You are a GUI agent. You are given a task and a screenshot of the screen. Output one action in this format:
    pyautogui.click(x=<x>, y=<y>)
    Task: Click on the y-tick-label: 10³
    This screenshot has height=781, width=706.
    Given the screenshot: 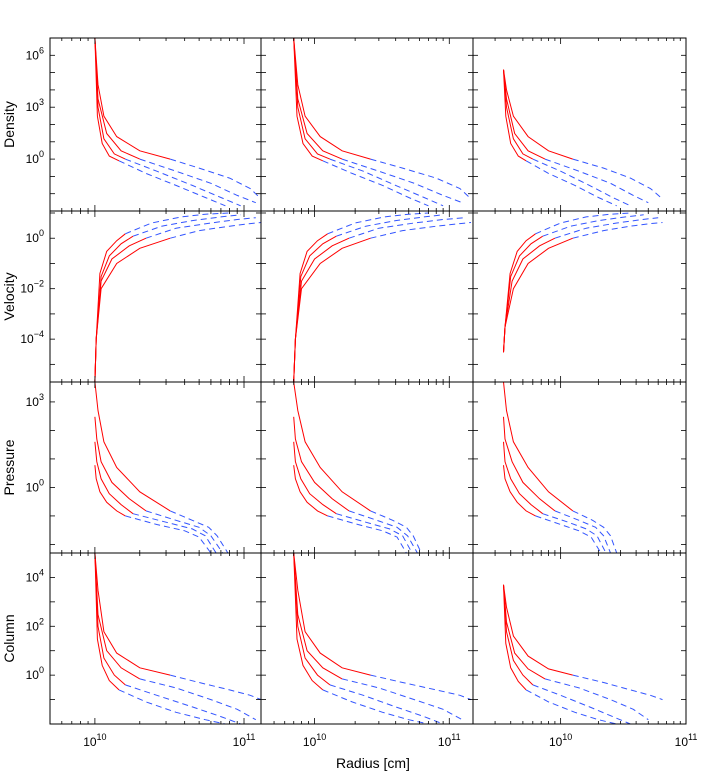 What is the action you would take?
    pyautogui.click(x=35, y=105)
    